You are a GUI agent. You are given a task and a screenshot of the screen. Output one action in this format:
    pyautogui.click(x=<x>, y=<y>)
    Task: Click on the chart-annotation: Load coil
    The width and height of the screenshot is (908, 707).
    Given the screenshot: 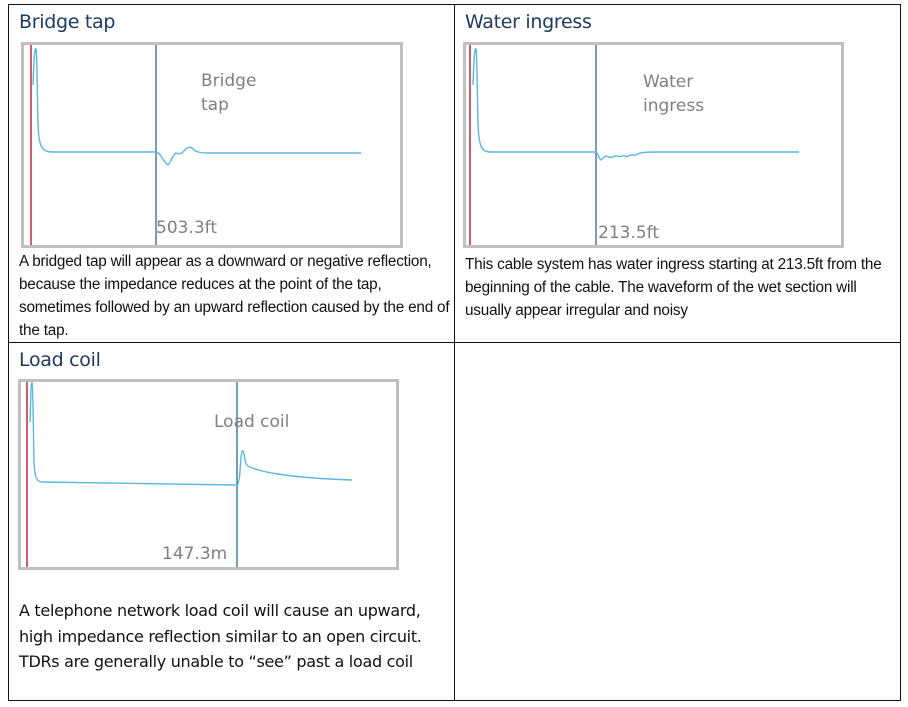 What is the action you would take?
    pyautogui.click(x=251, y=422)
    